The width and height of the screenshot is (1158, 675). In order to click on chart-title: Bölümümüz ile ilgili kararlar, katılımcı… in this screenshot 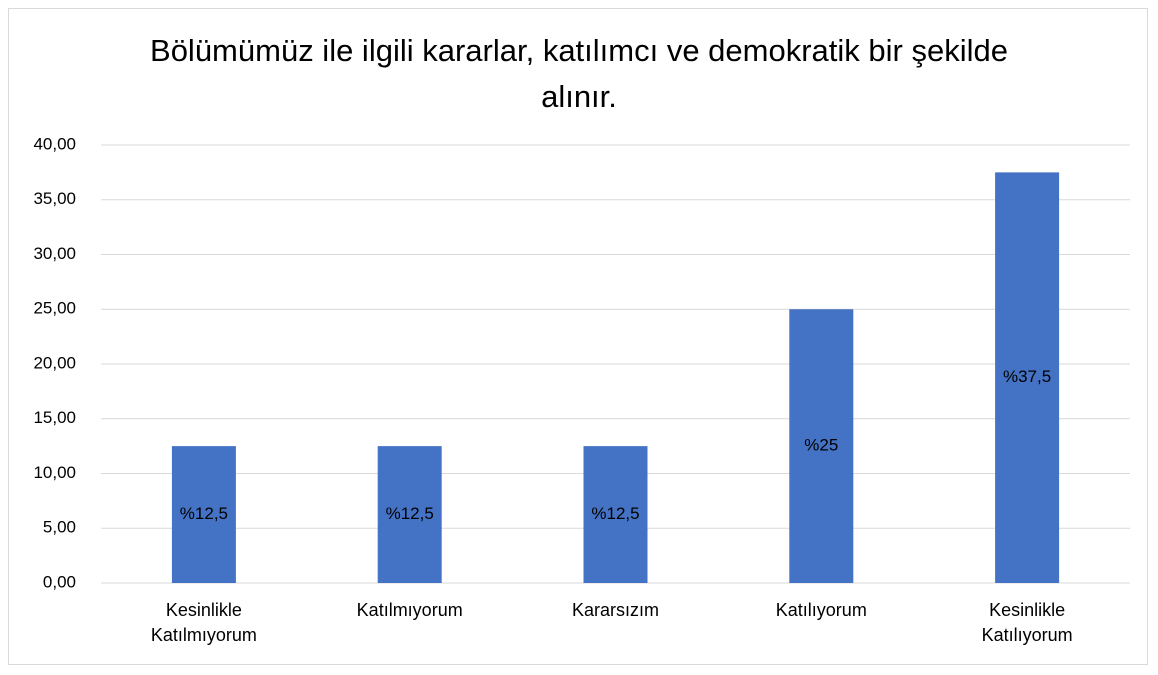, I will do `click(579, 73)`.